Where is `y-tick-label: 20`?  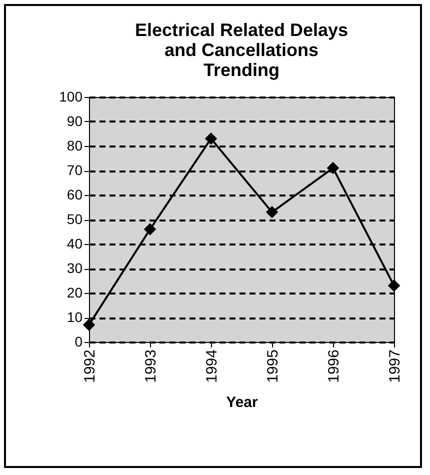 y-tick-label: 20 is located at coordinates (74, 292).